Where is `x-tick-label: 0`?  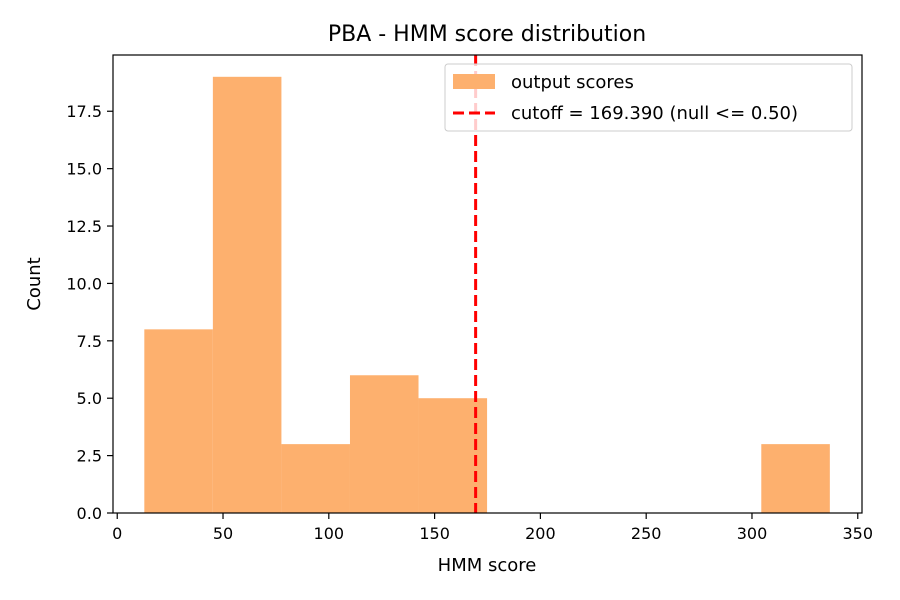 x-tick-label: 0 is located at coordinates (117, 533).